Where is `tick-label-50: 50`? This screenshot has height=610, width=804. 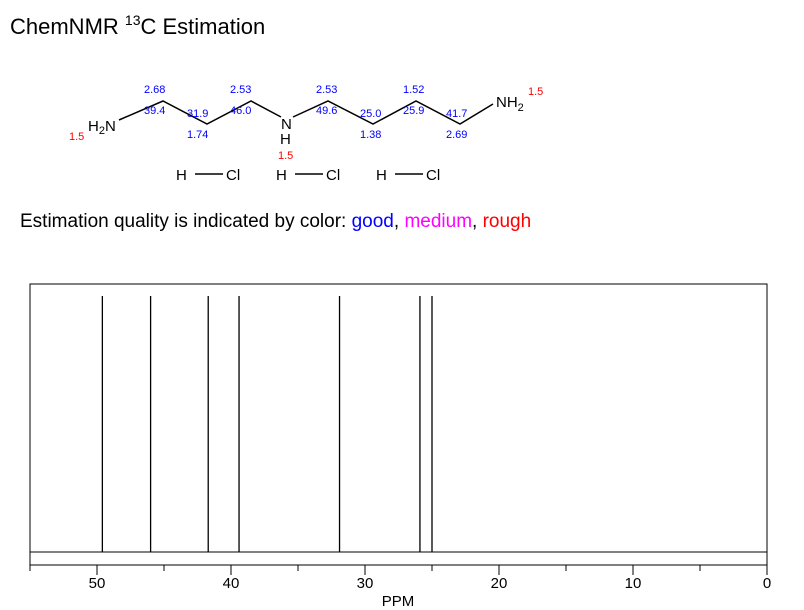 tick-label-50: 50 is located at coordinates (97, 583).